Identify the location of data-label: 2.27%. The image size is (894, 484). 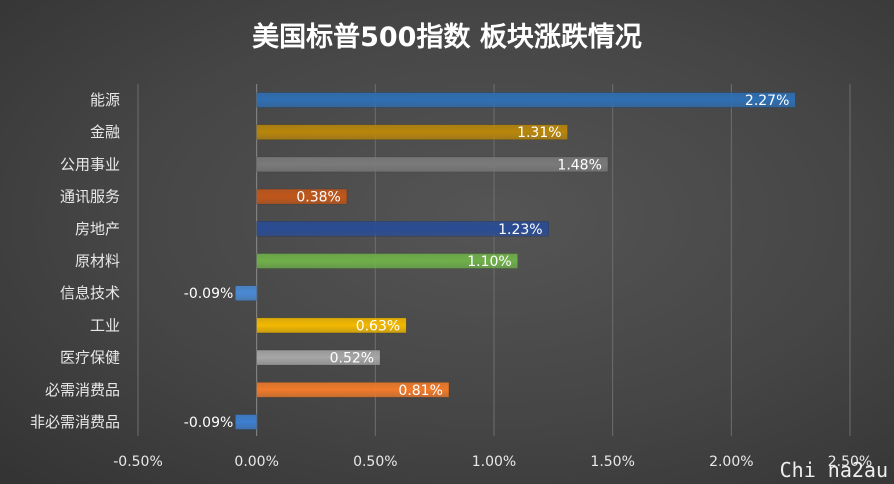
(767, 101).